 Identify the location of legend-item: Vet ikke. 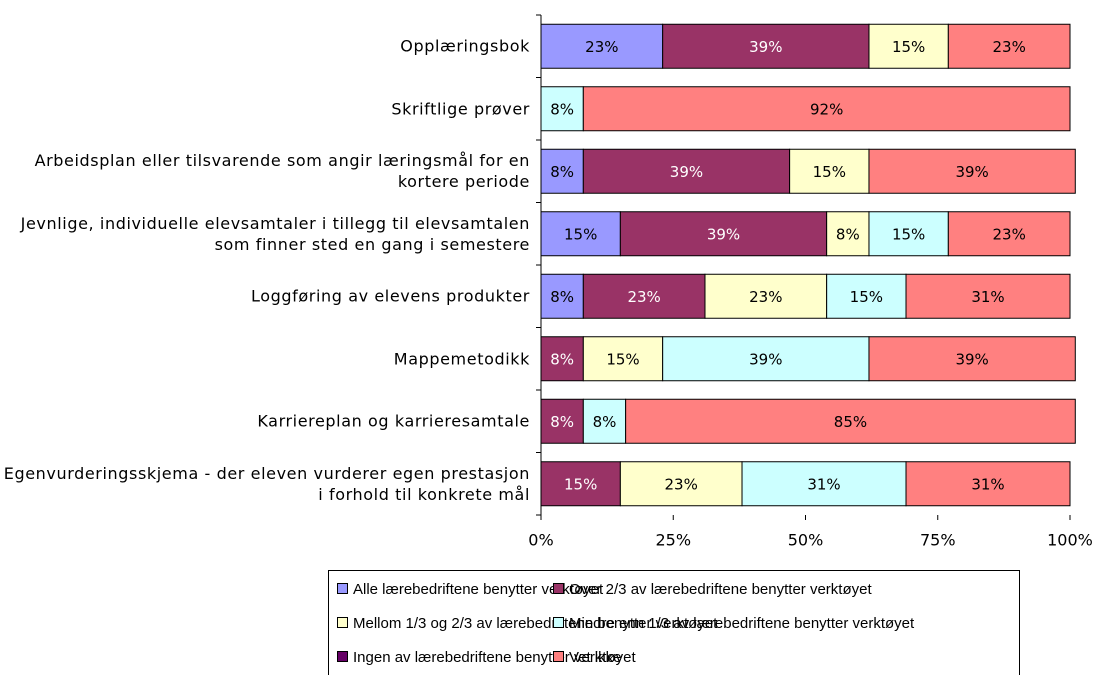
(587, 657).